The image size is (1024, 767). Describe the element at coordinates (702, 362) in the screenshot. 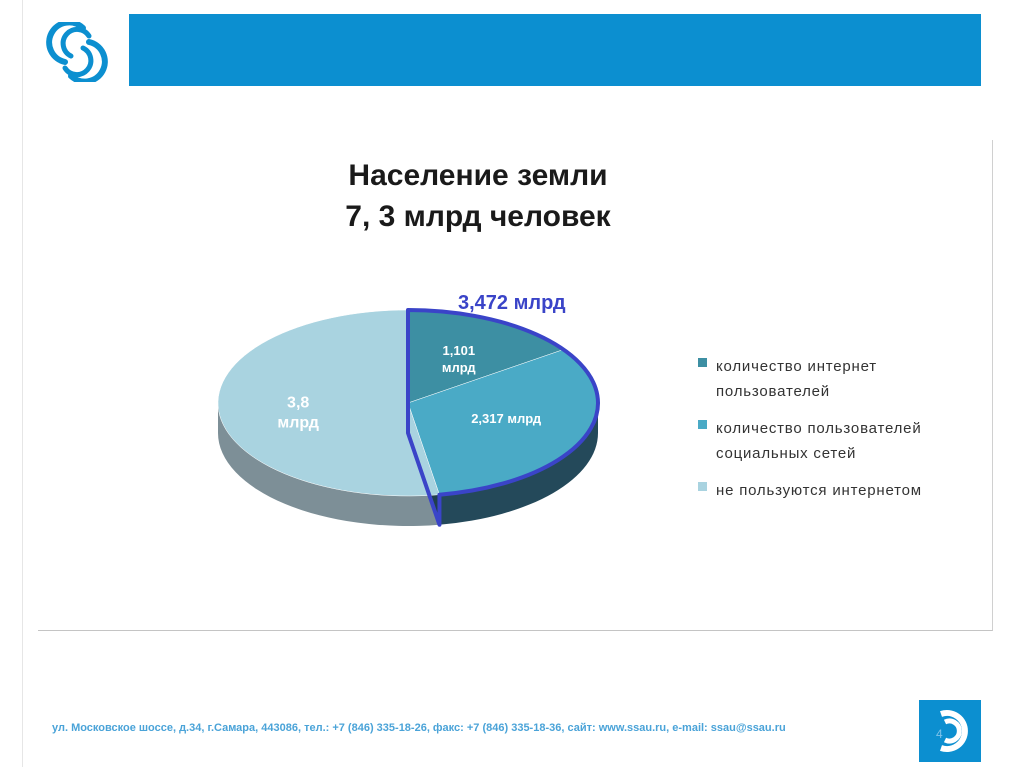

I see `legend-swatch-internet-users` at that location.